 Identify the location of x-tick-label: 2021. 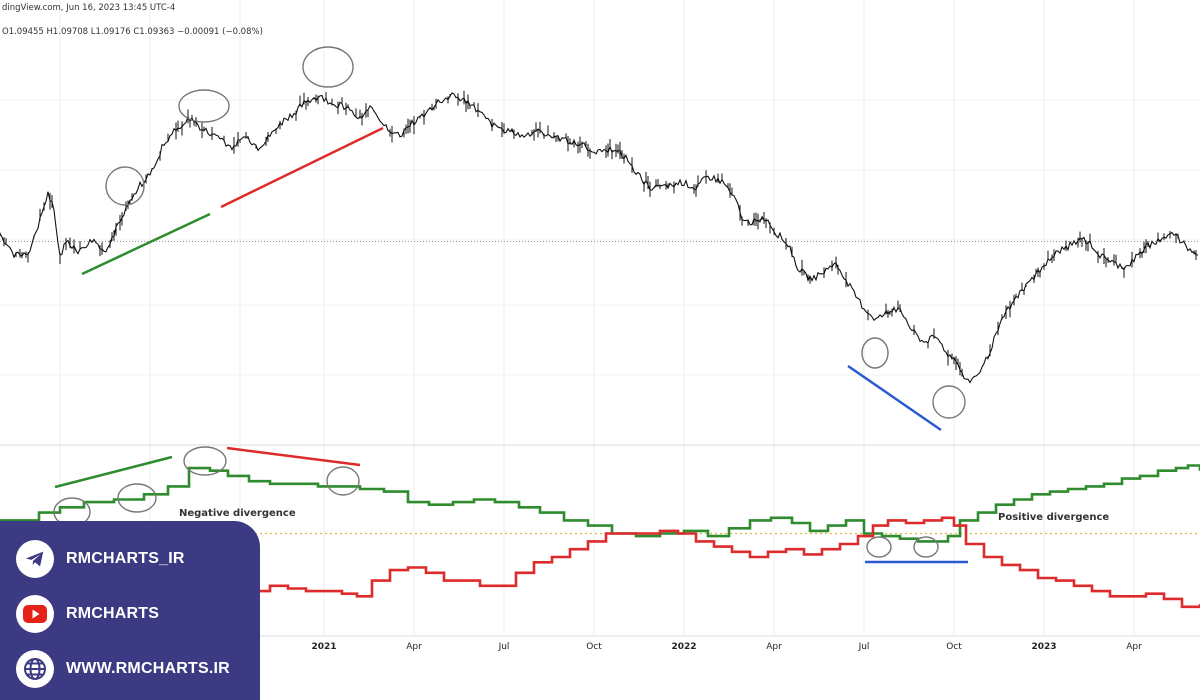
(324, 647).